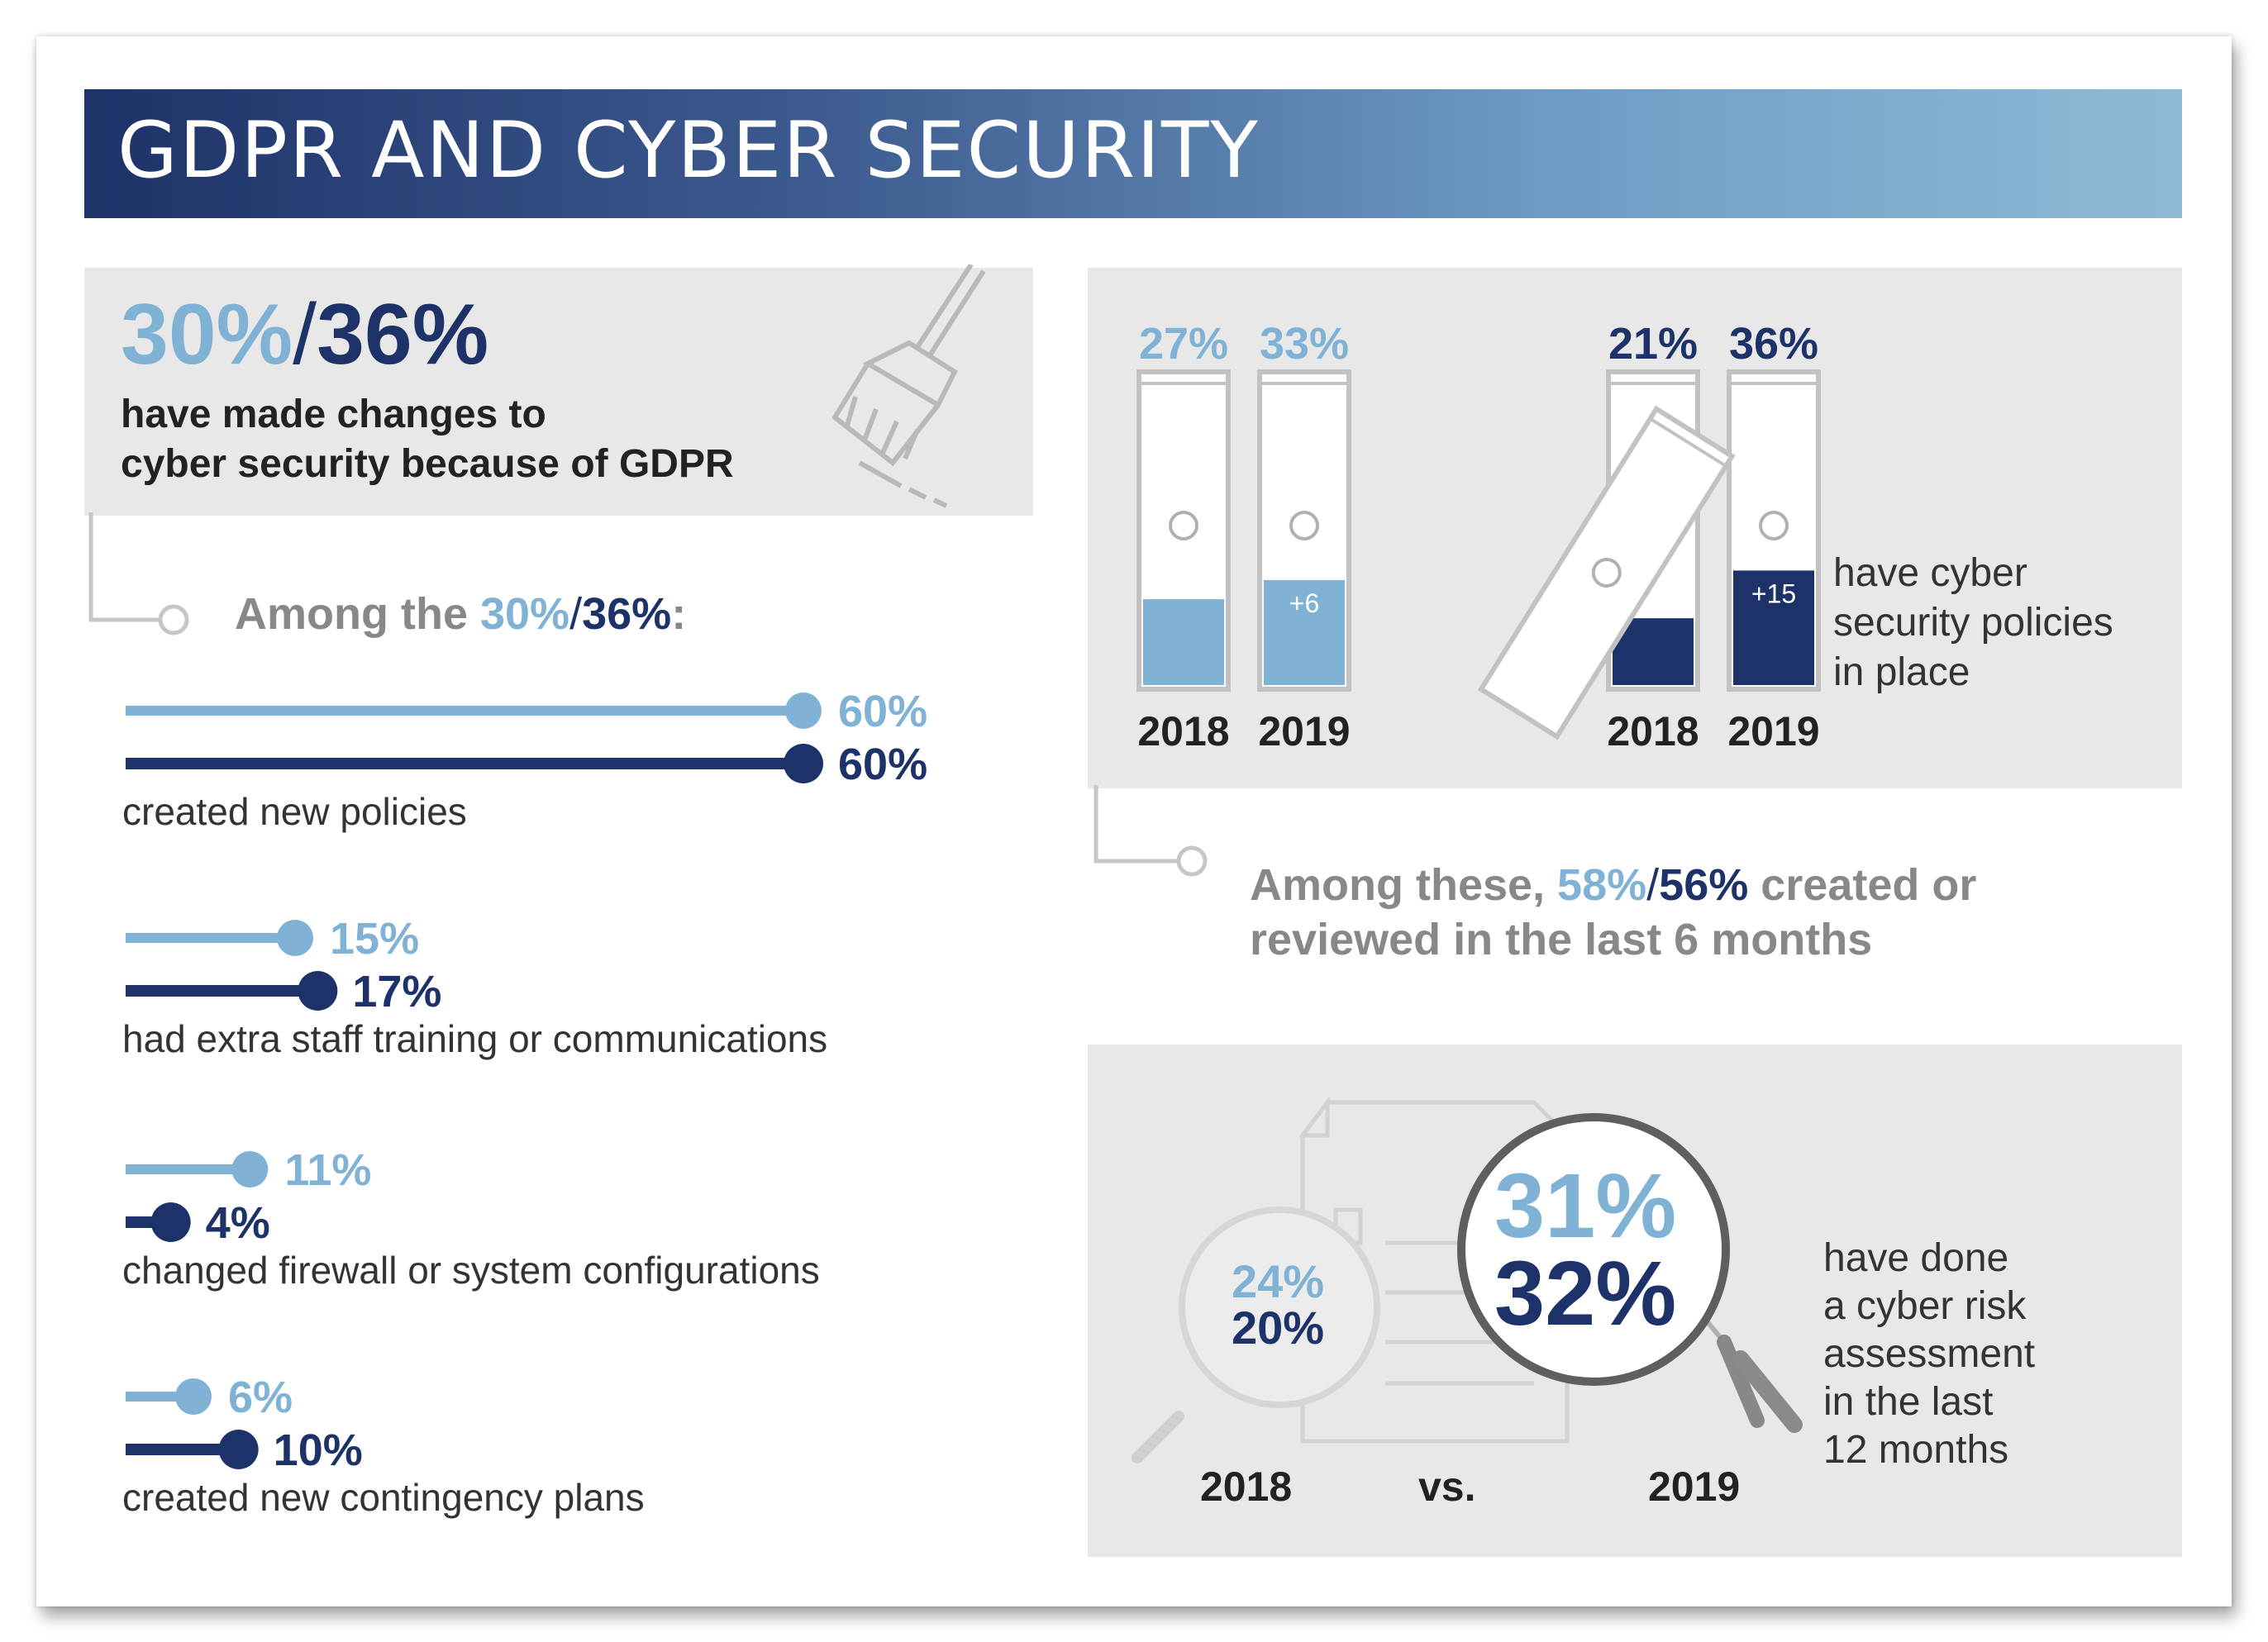  I want to click on tilted-binder-top-line, so click(1688, 442).